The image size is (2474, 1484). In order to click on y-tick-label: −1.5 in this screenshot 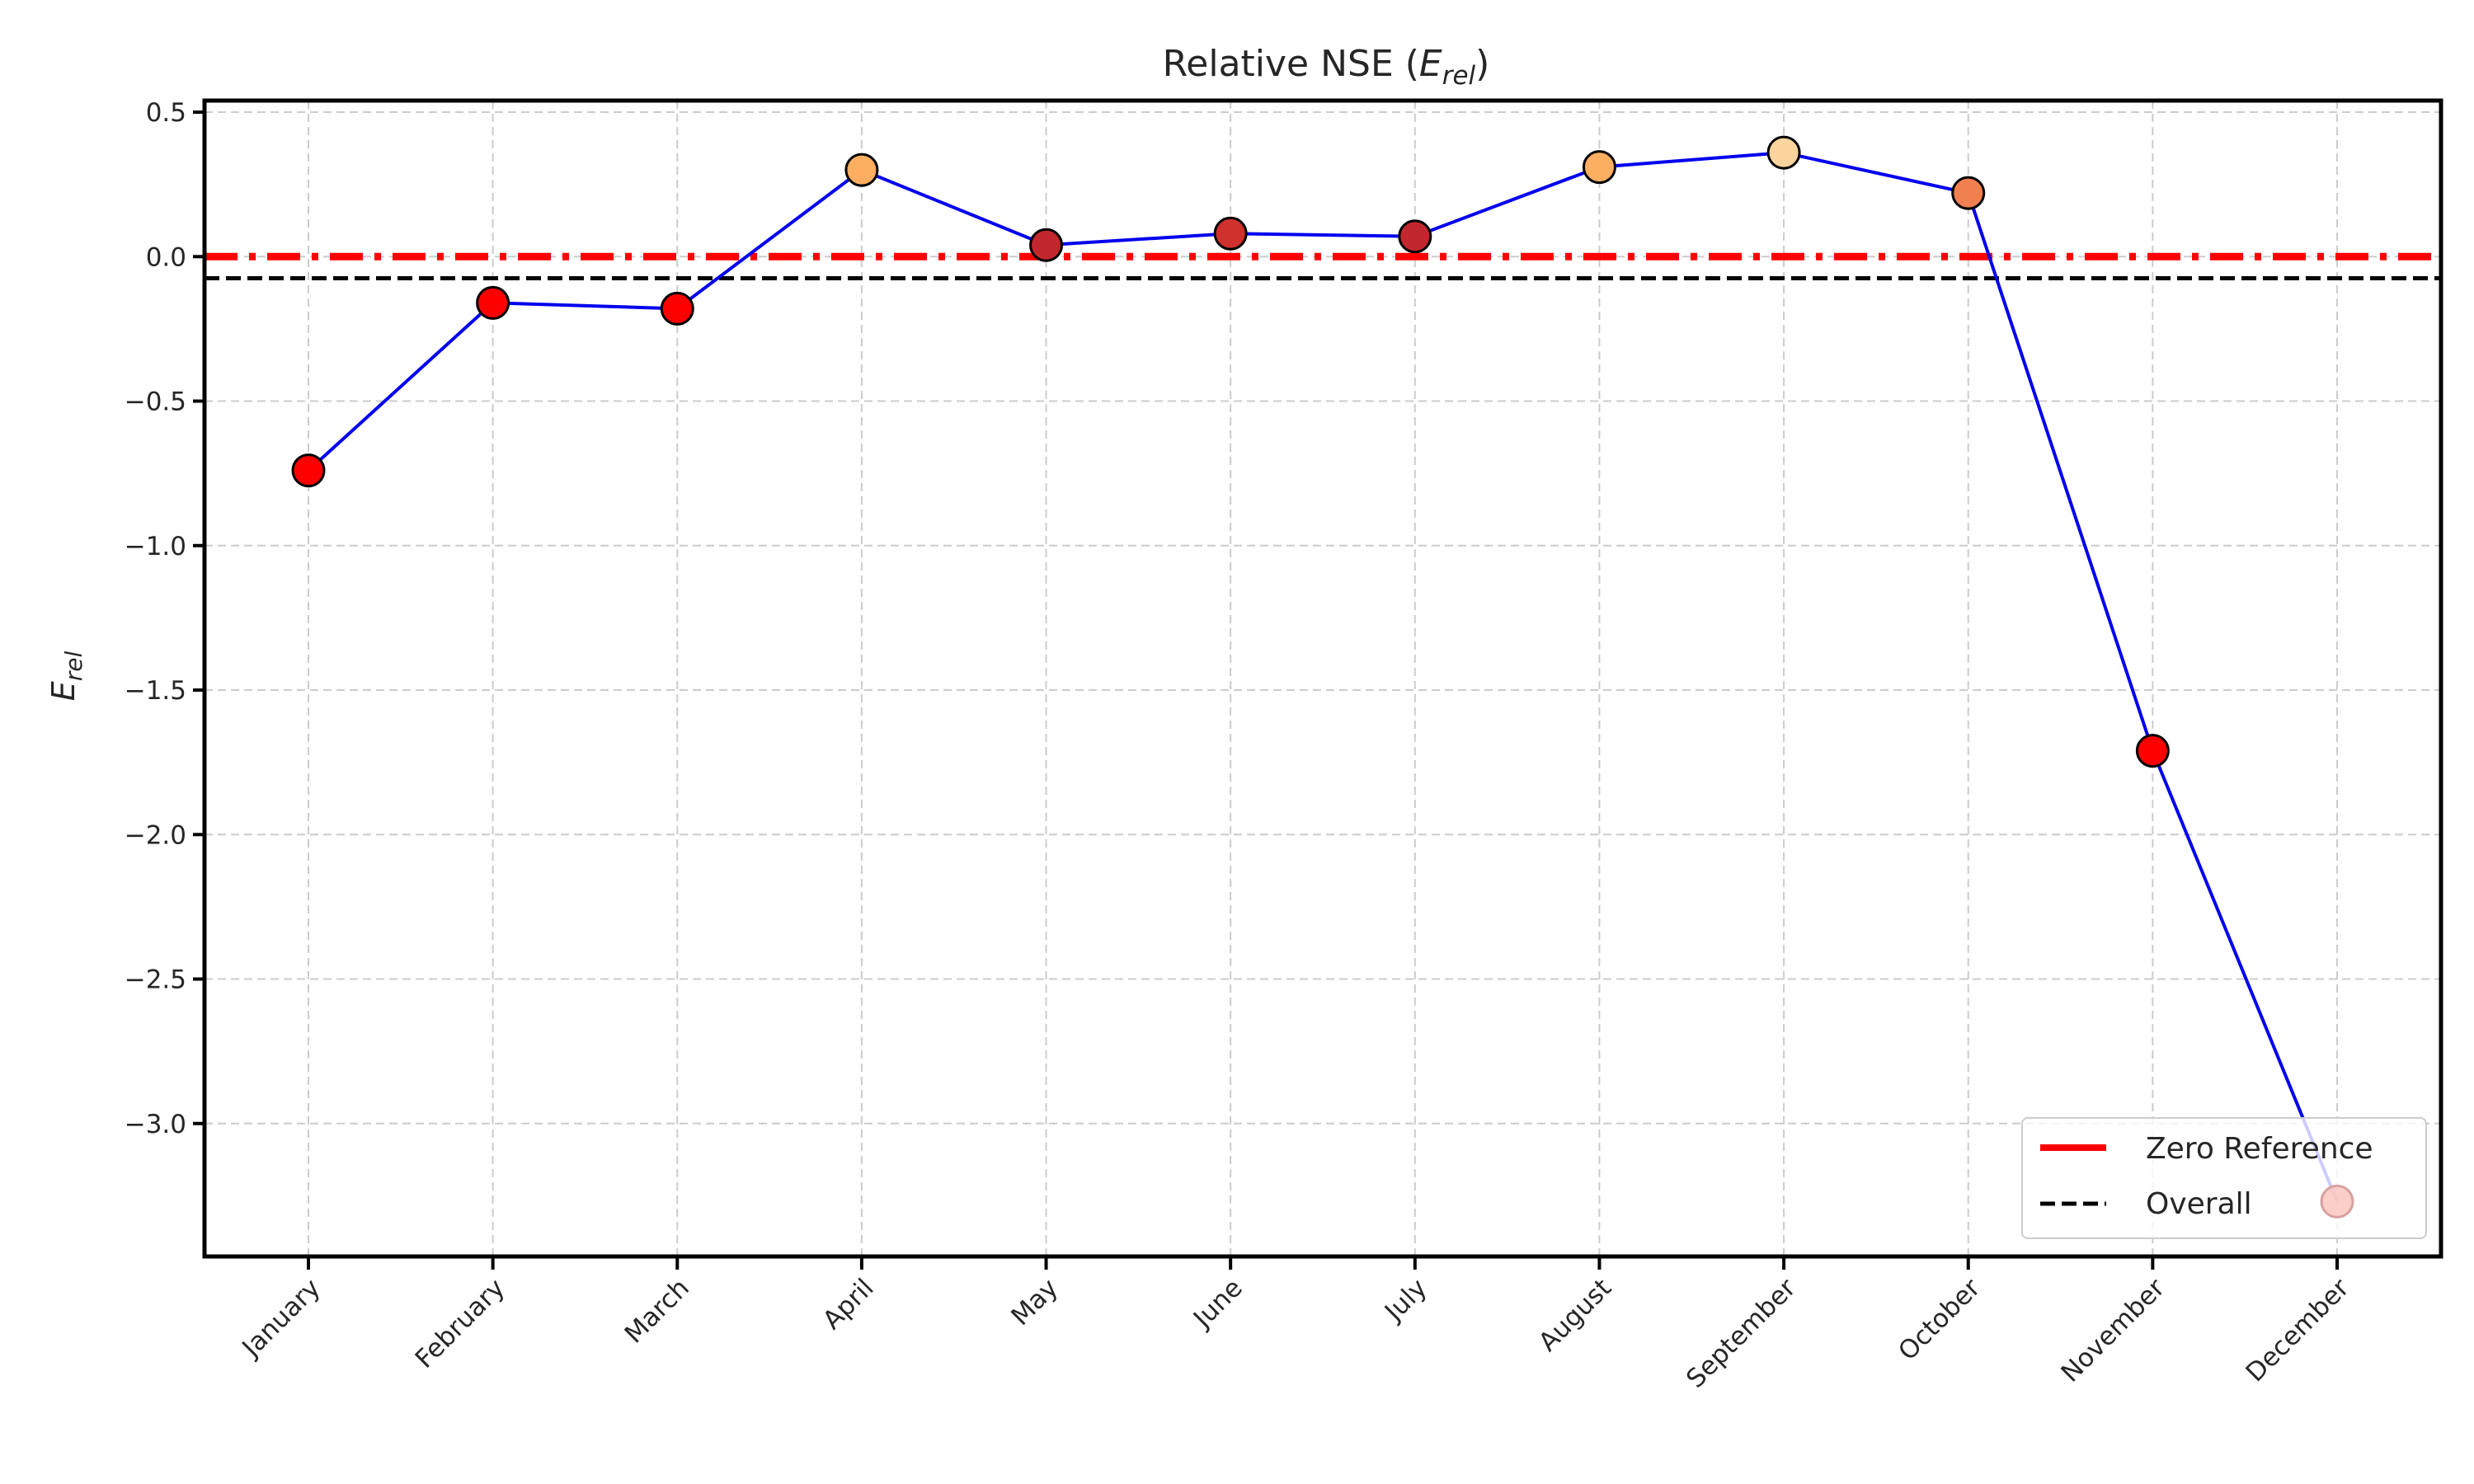, I will do `click(155, 691)`.